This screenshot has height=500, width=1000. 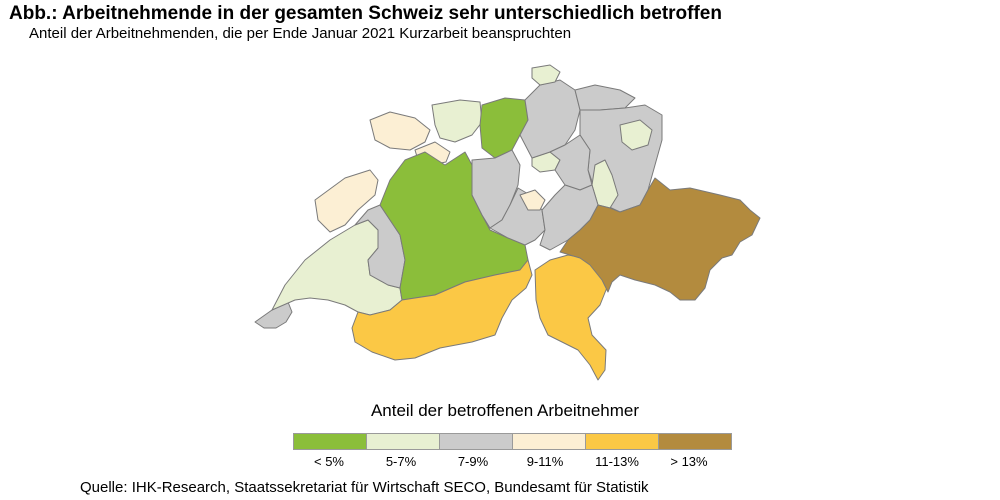 I want to click on legend-swatches, so click(x=512, y=441).